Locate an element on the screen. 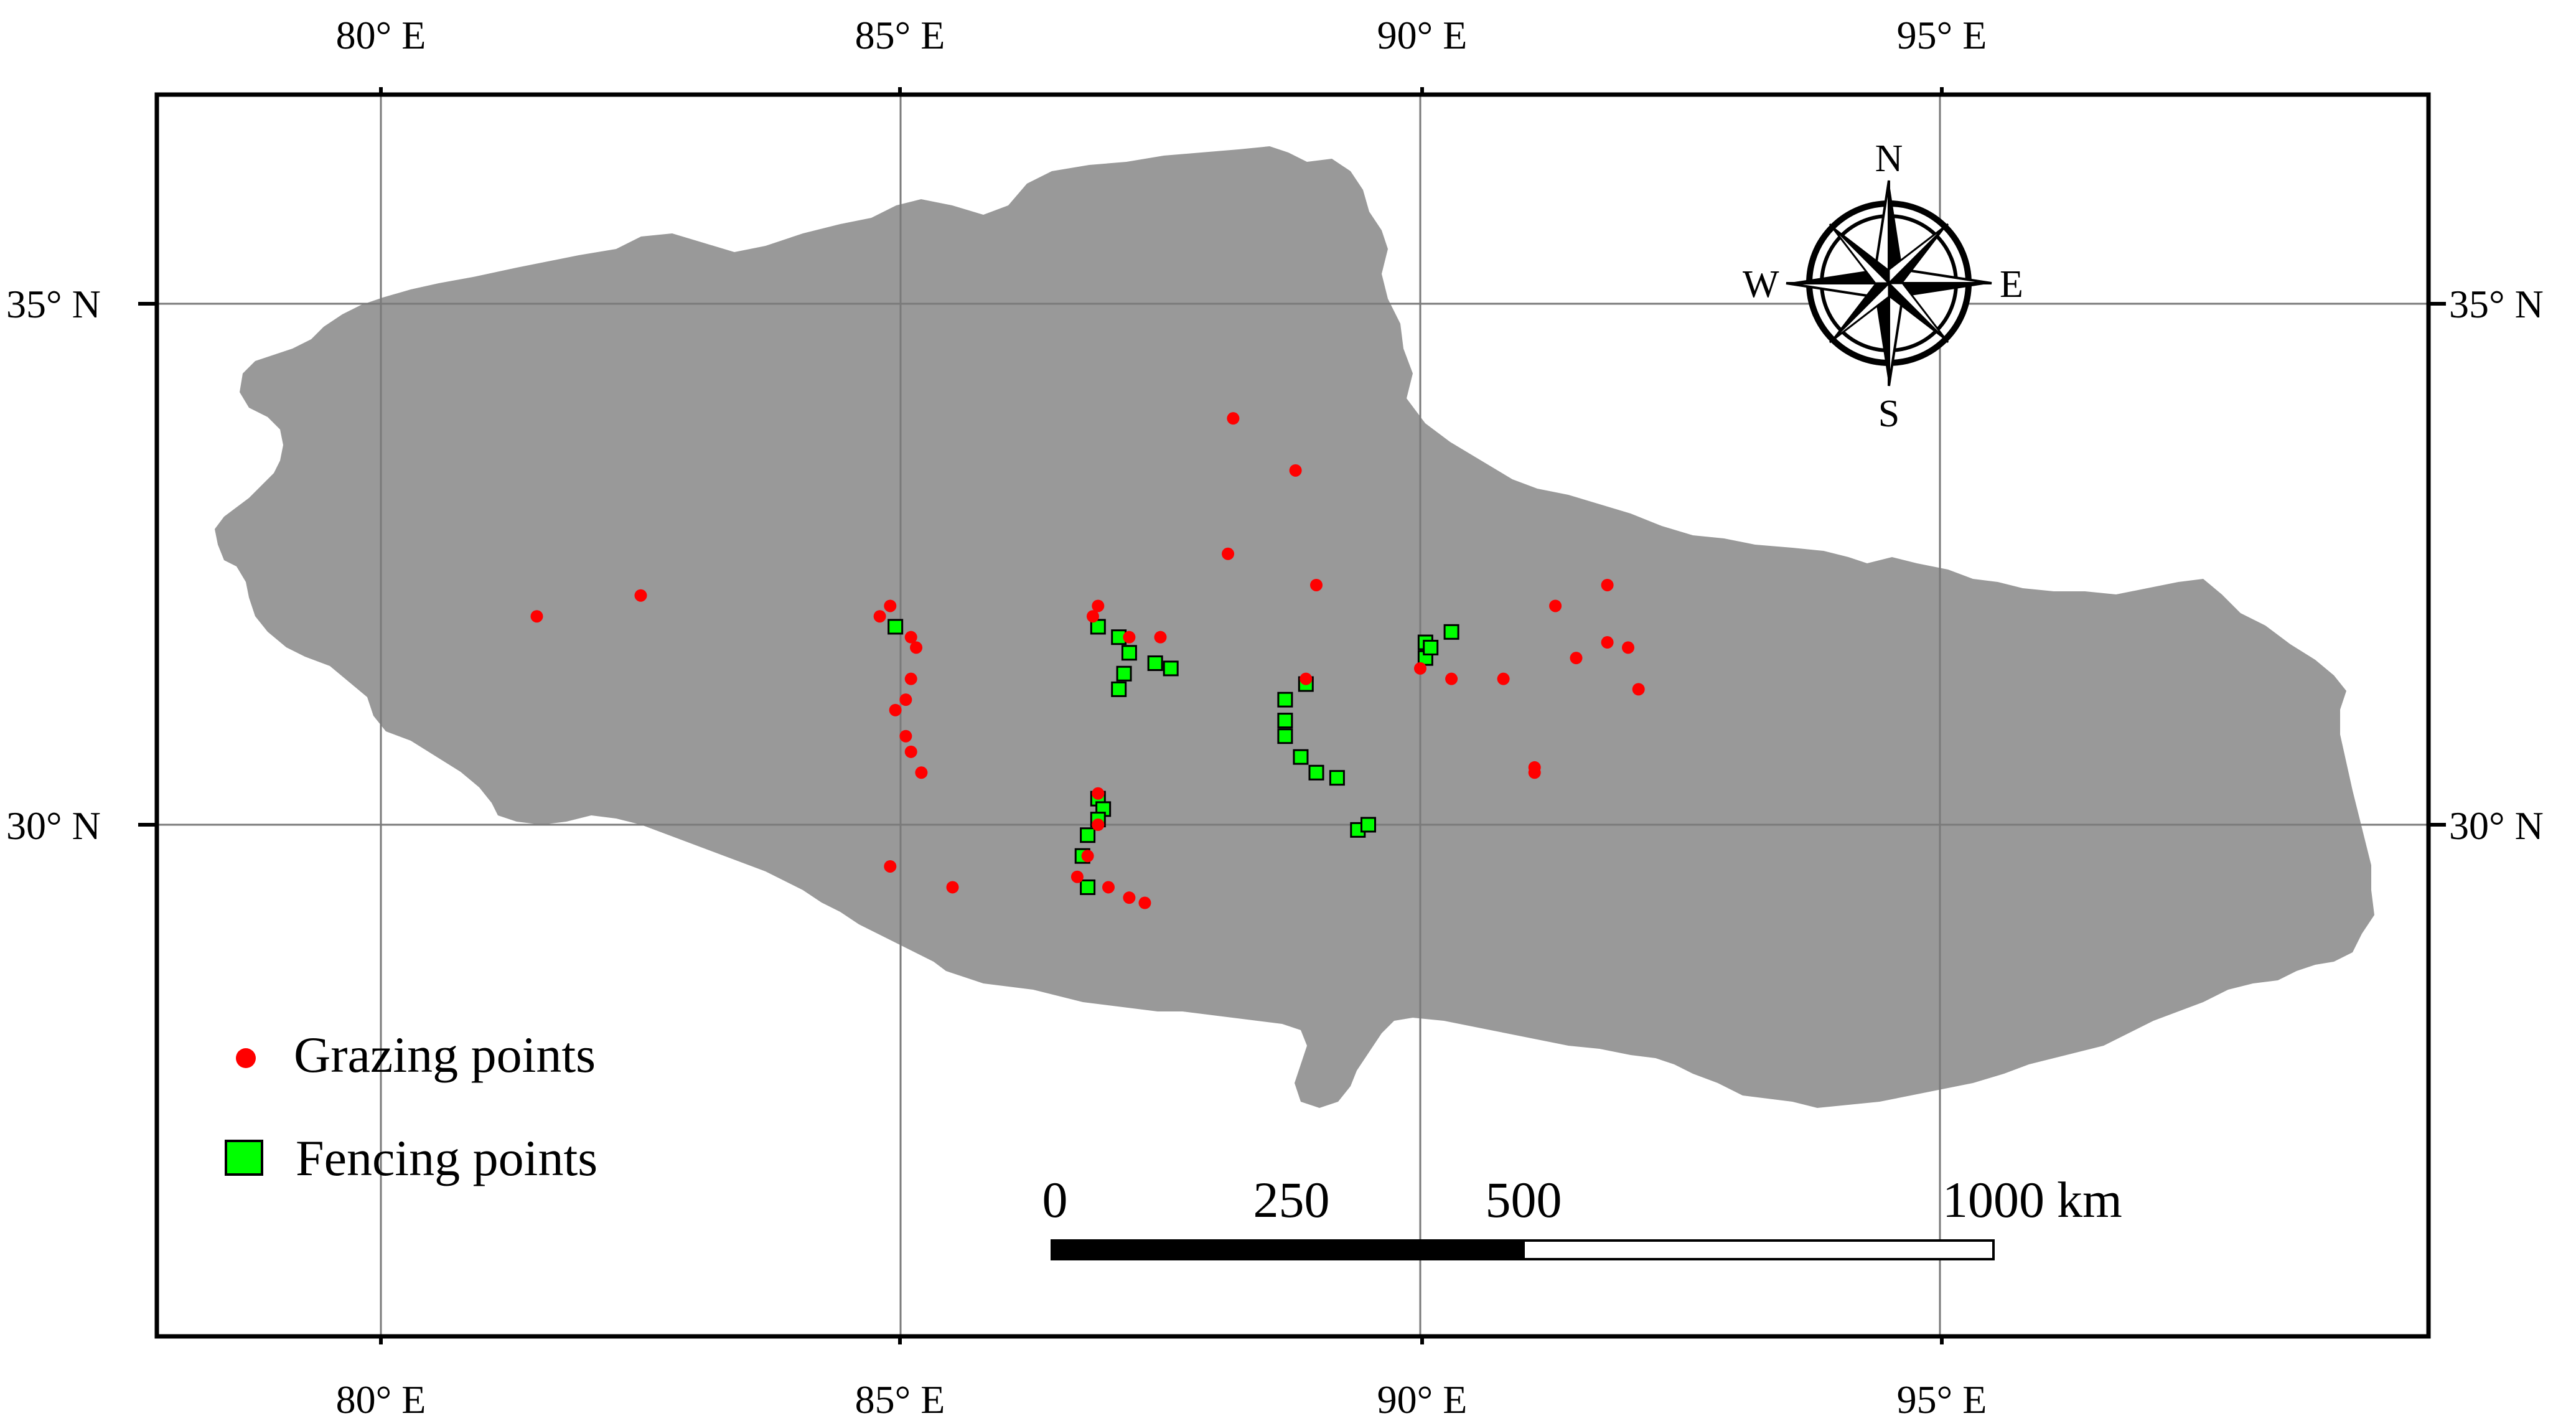 The height and width of the screenshot is (1426, 2576). scale-bar: 0 250 500 1000 km is located at coordinates (1582, 1215).